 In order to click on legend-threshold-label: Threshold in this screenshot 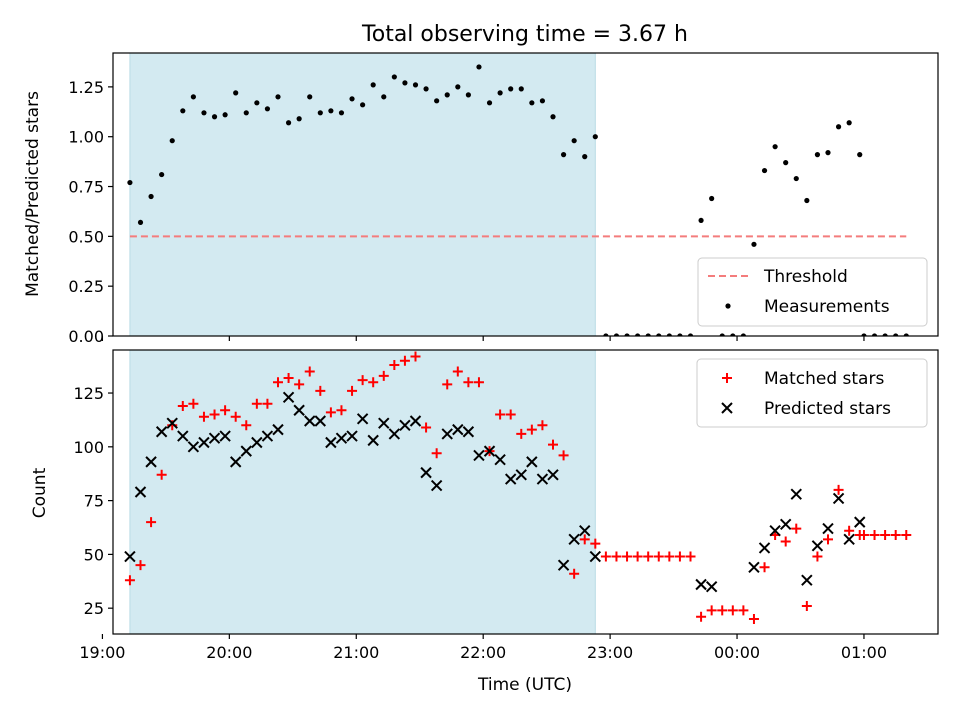, I will do `click(805, 277)`.